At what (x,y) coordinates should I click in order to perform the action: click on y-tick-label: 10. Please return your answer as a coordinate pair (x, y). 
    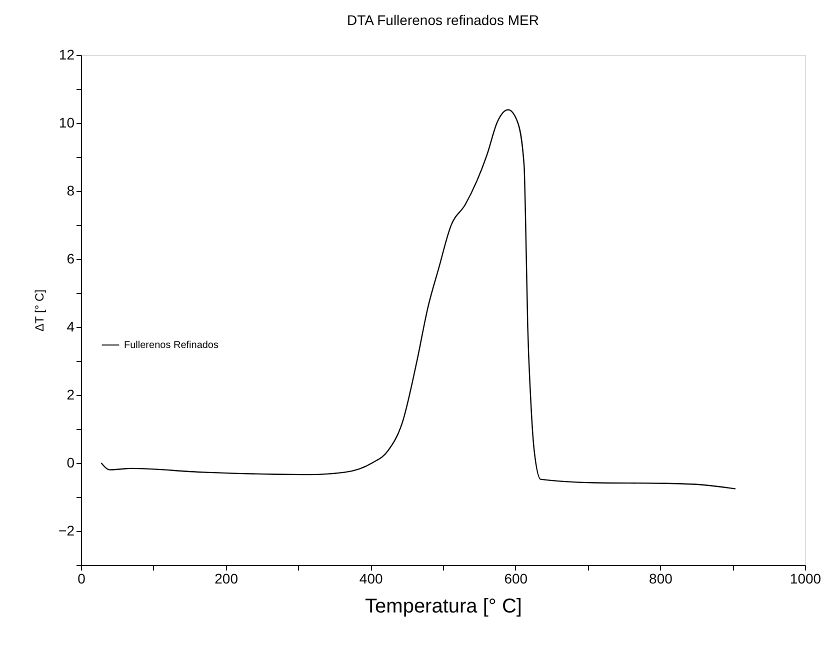
    Looking at the image, I should click on (66, 122).